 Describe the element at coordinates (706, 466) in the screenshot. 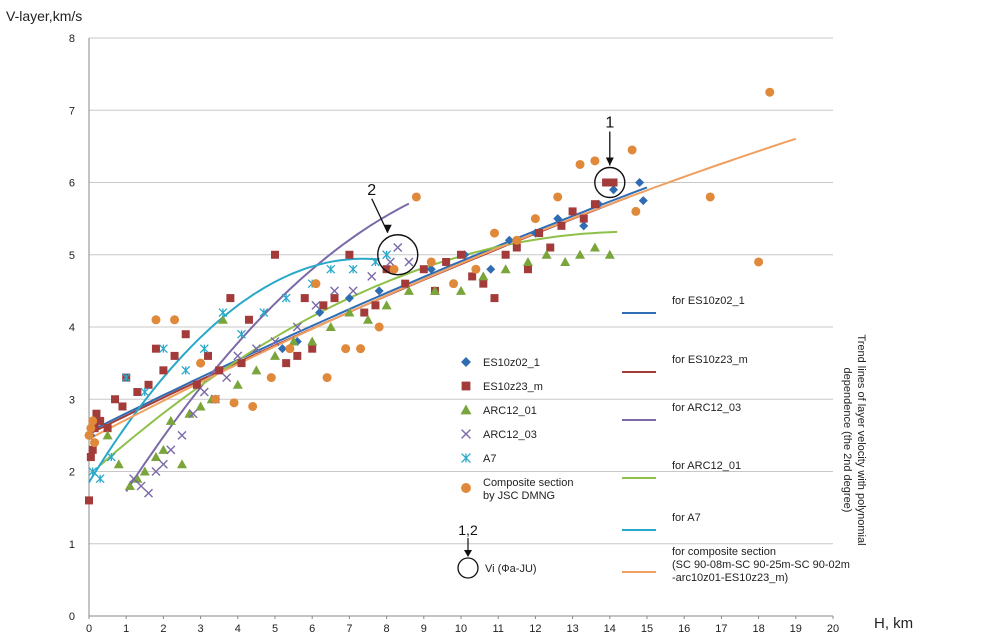

I see `legend-trend-label: for ARC12_01` at that location.